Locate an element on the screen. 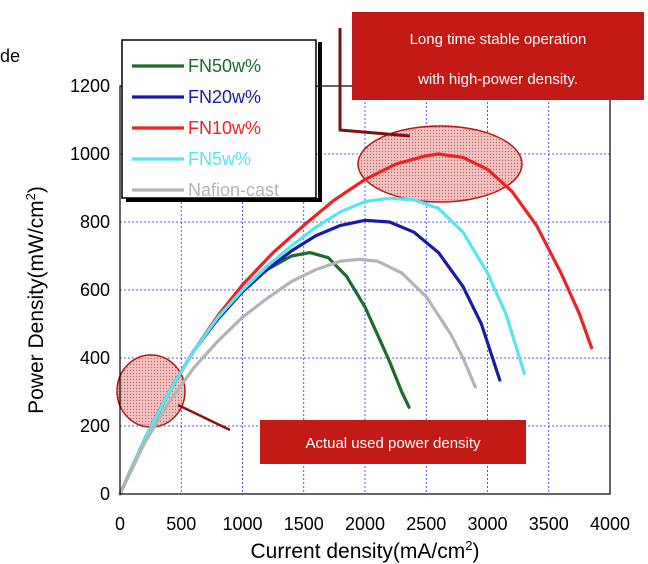  y-tick-label: 1200 is located at coordinates (90, 86).